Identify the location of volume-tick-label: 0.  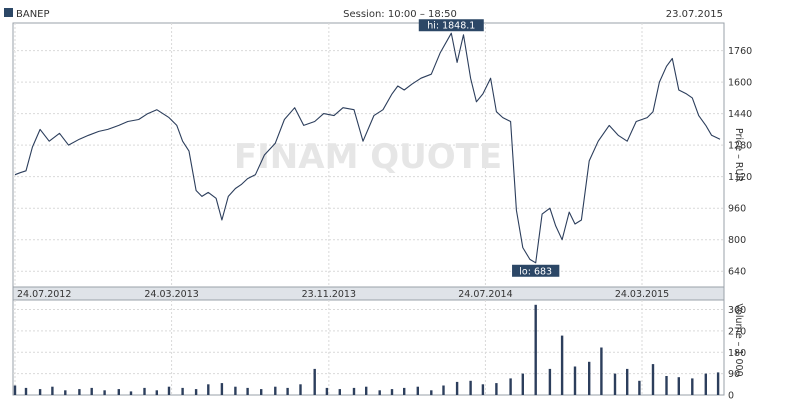
(731, 396).